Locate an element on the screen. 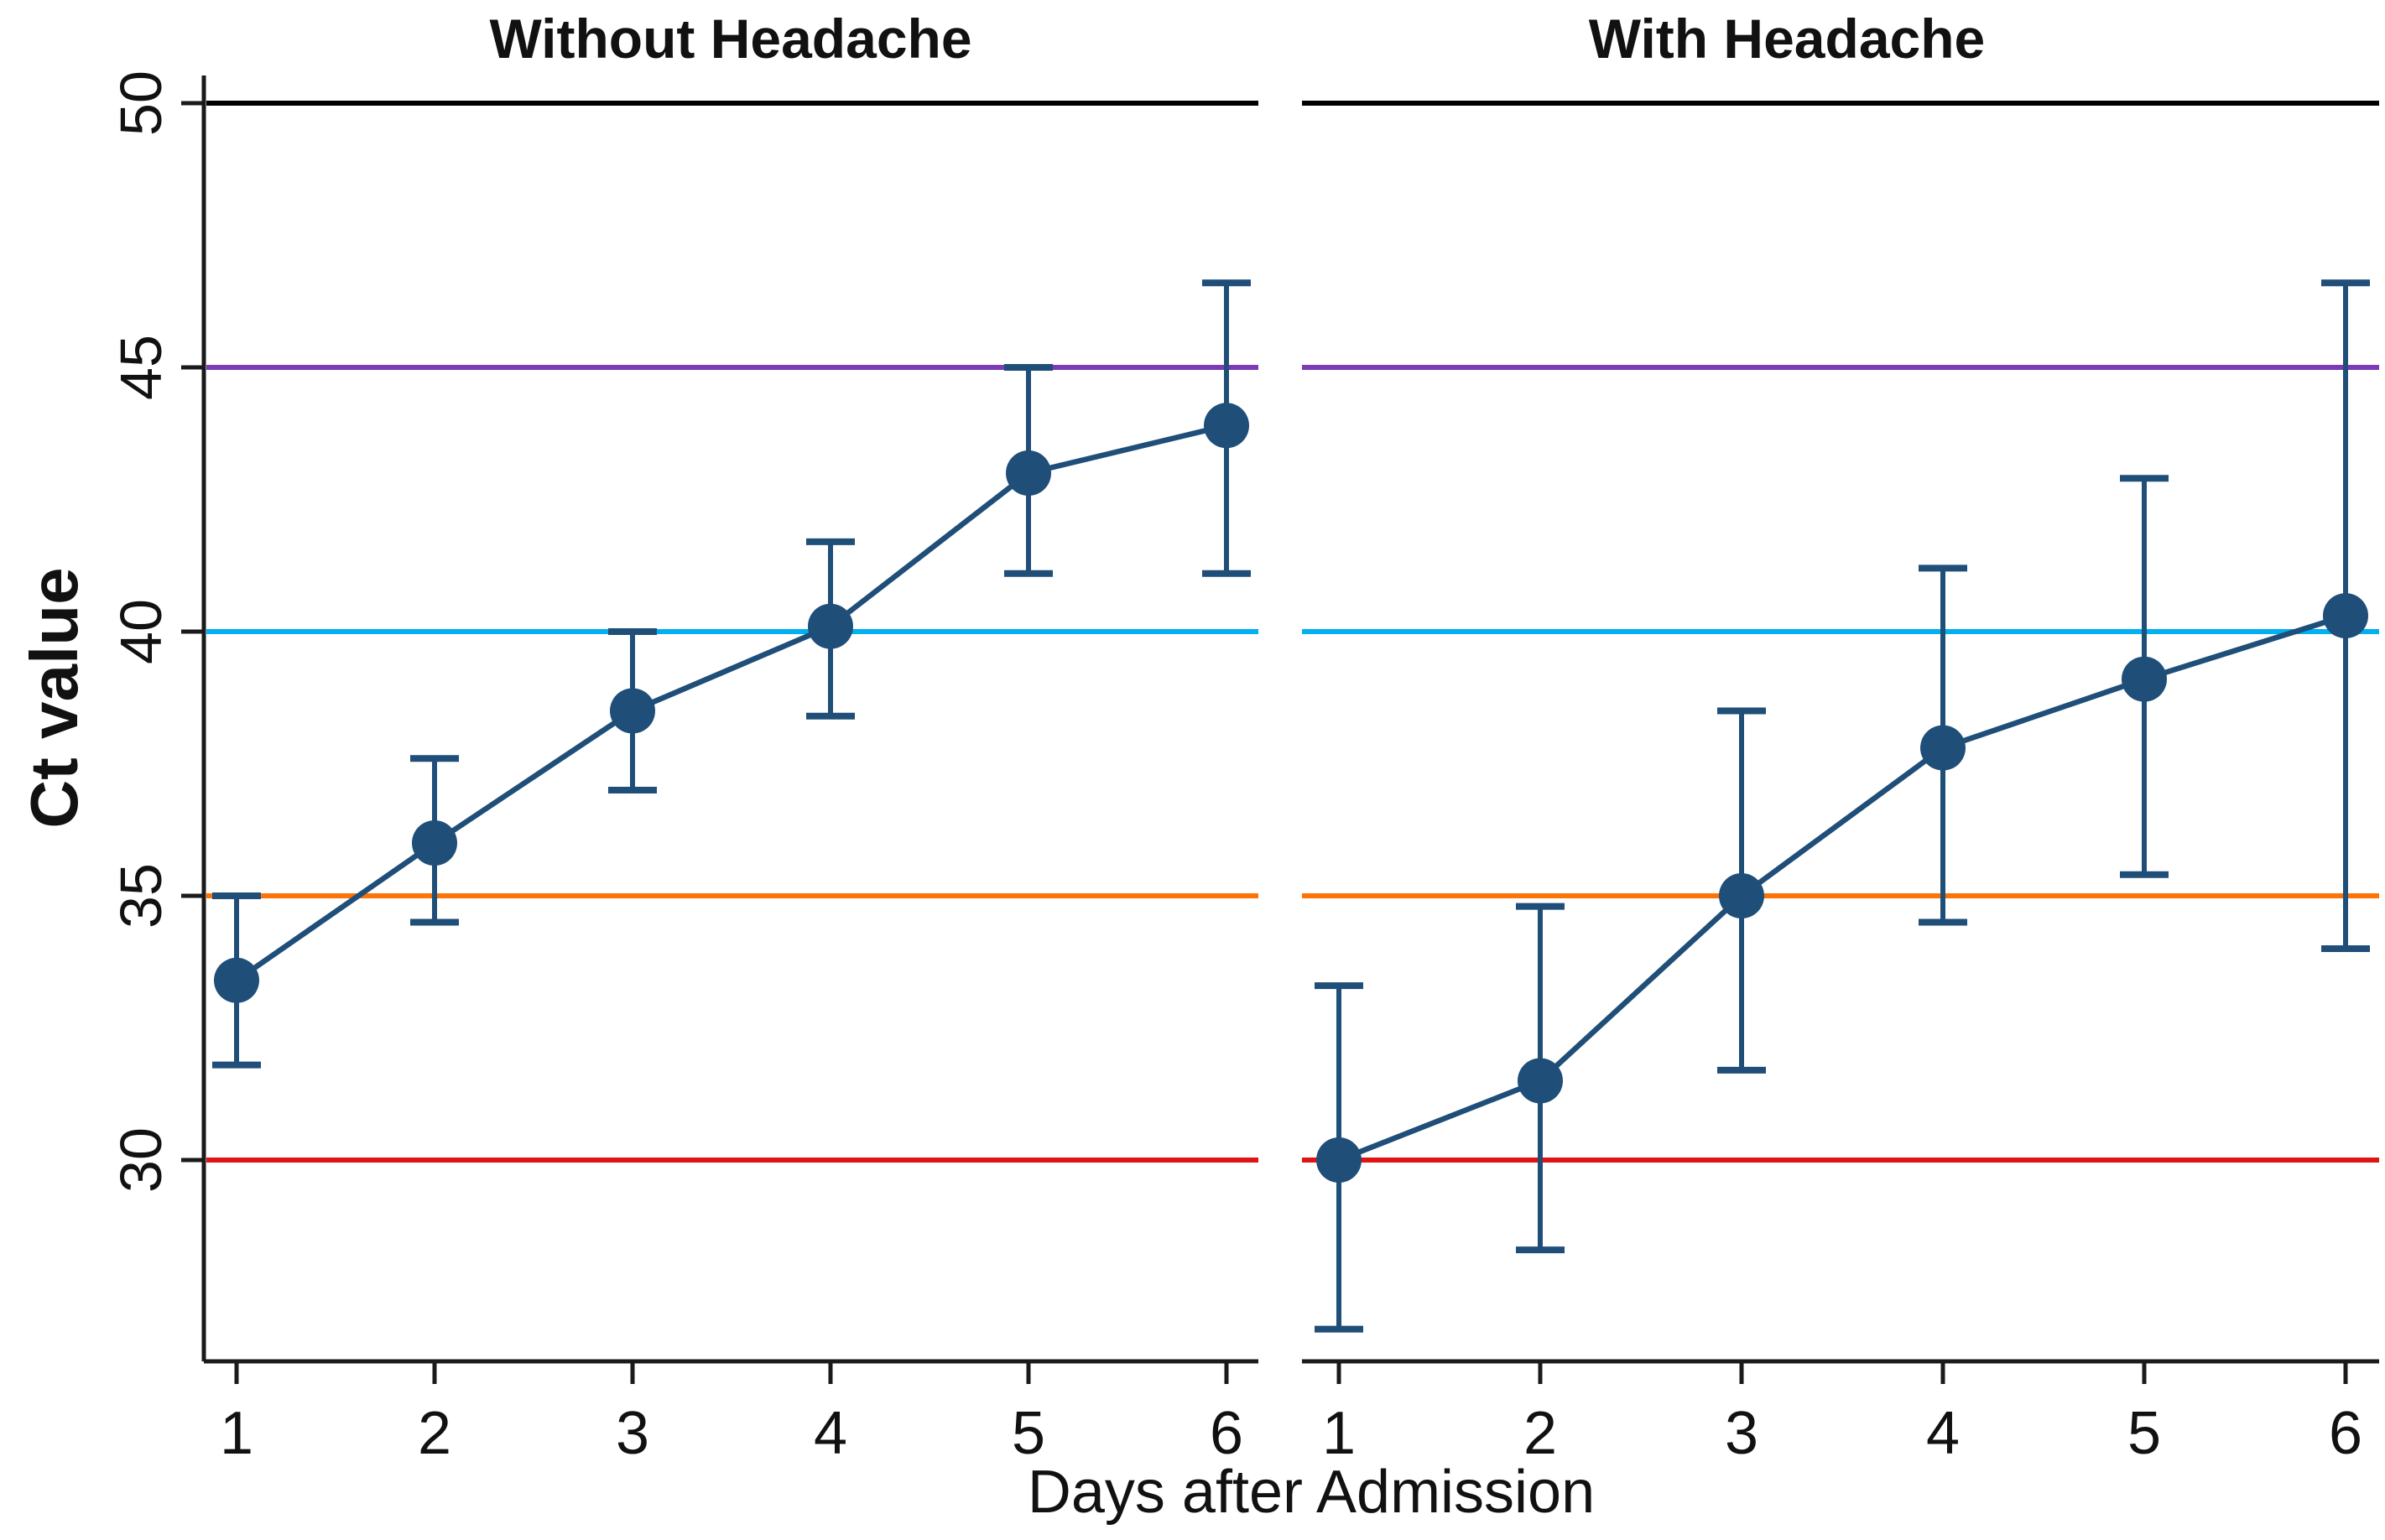  y-tick-label-45: 45 is located at coordinates (141, 368).